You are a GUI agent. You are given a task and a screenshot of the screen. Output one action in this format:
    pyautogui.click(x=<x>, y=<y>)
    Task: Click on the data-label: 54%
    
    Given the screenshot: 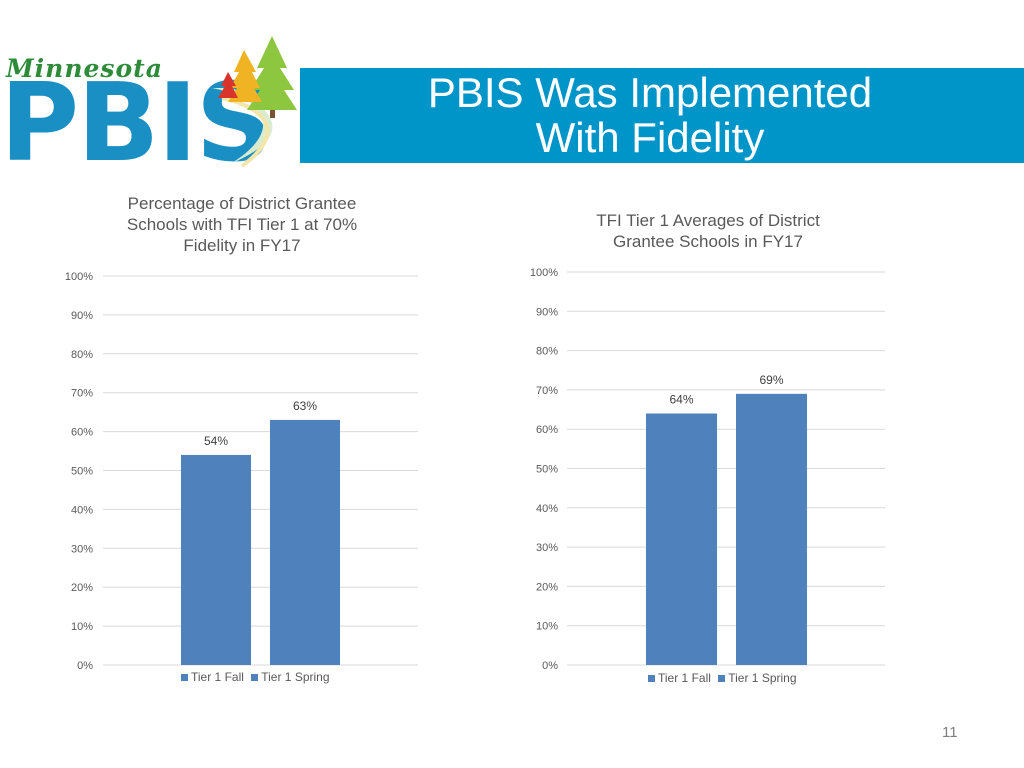 What is the action you would take?
    pyautogui.click(x=216, y=441)
    